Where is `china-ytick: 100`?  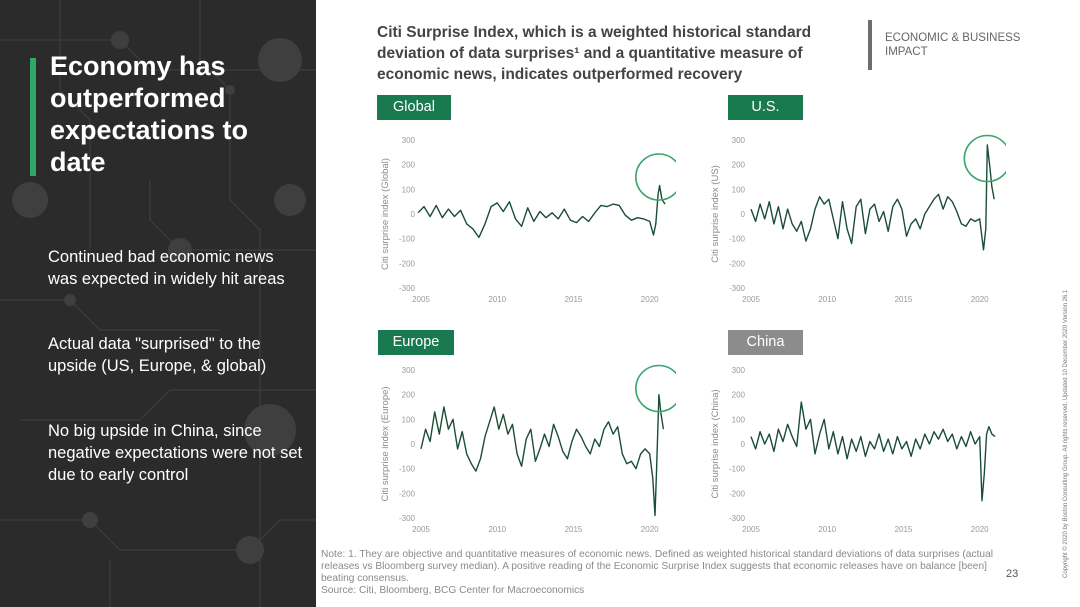
china-ytick: 100 is located at coordinates (739, 419).